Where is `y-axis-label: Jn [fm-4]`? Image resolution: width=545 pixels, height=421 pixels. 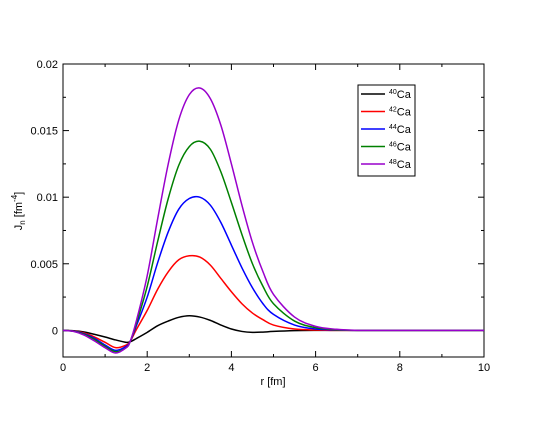
y-axis-label: Jn [fm-4] is located at coordinates (18, 211).